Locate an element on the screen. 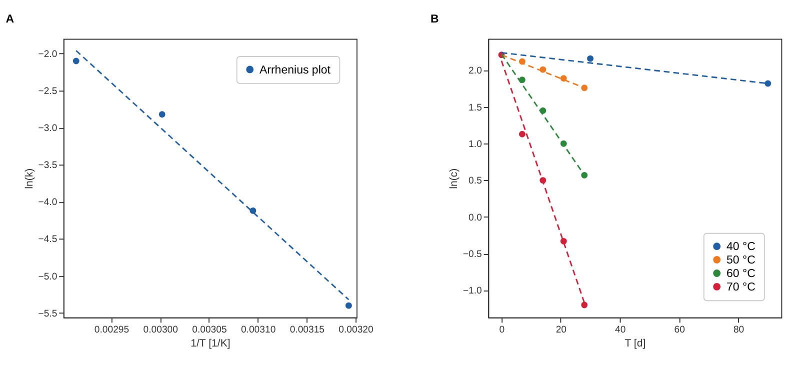 This screenshot has width=787, height=371. x-tick-label: 60 is located at coordinates (679, 330).